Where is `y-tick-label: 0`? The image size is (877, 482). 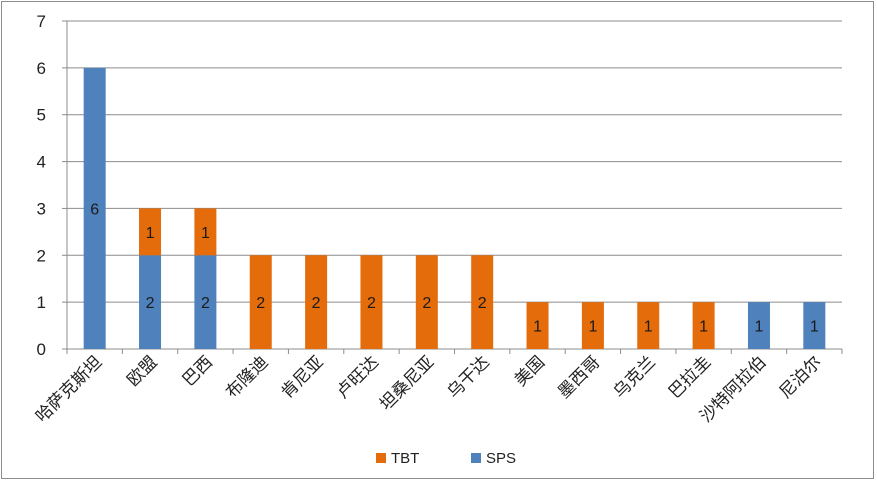 y-tick-label: 0 is located at coordinates (41, 349).